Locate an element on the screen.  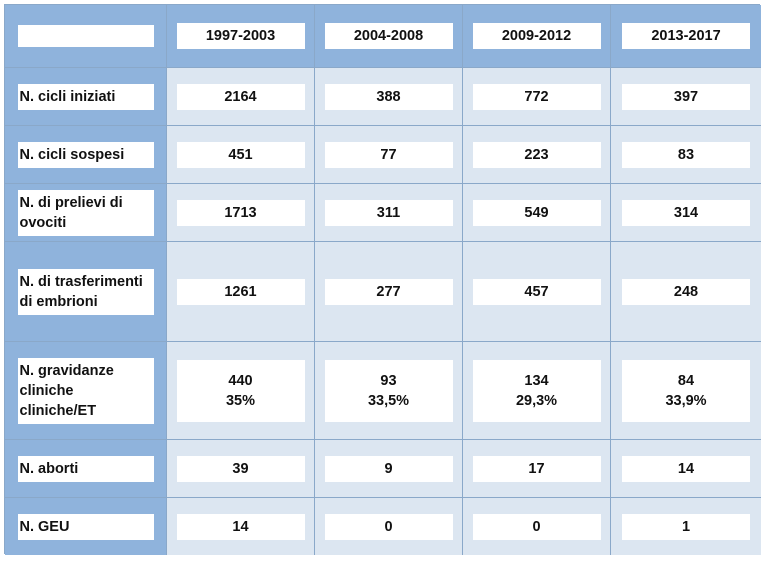
data-cell: 311 is located at coordinates (389, 213).